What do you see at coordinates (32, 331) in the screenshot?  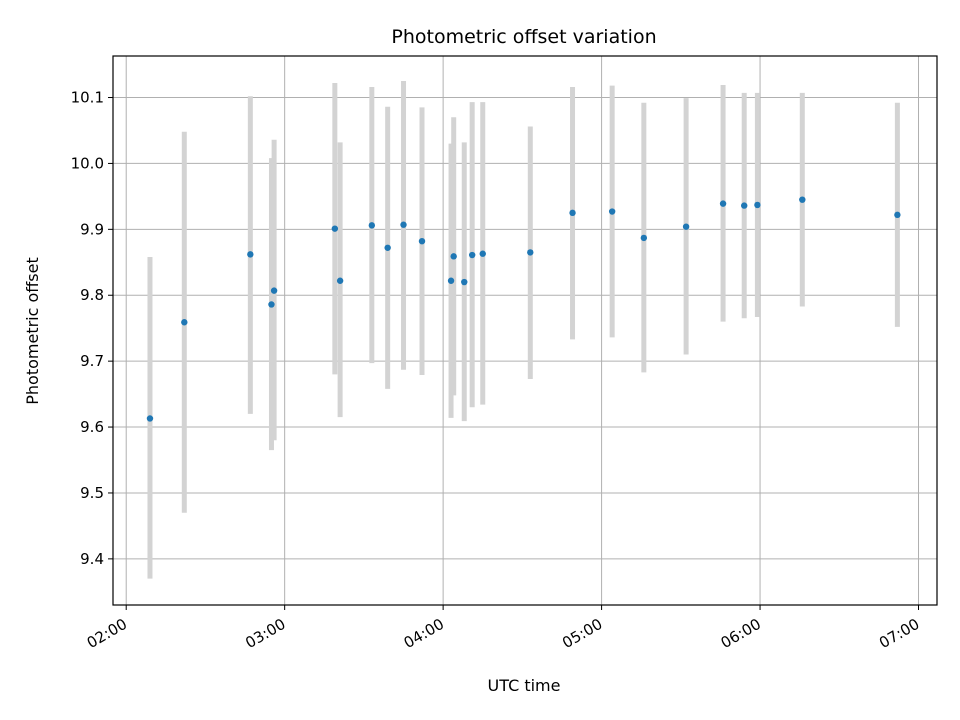 I see `y-axis-label: Photometric offset` at bounding box center [32, 331].